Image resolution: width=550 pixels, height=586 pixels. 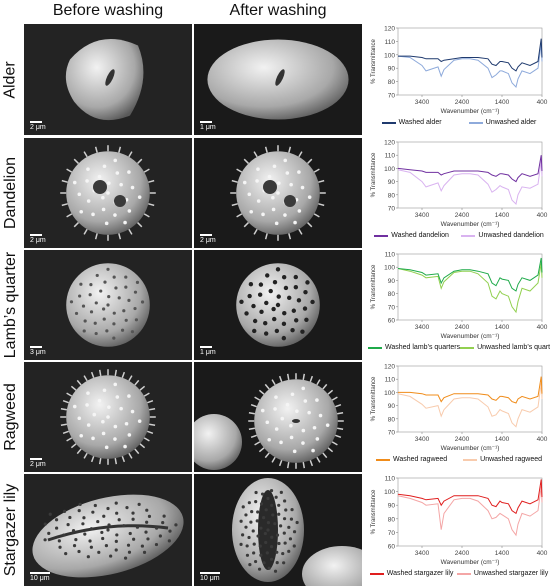 I want to click on legend-label: Washed alder, so click(x=420, y=122).